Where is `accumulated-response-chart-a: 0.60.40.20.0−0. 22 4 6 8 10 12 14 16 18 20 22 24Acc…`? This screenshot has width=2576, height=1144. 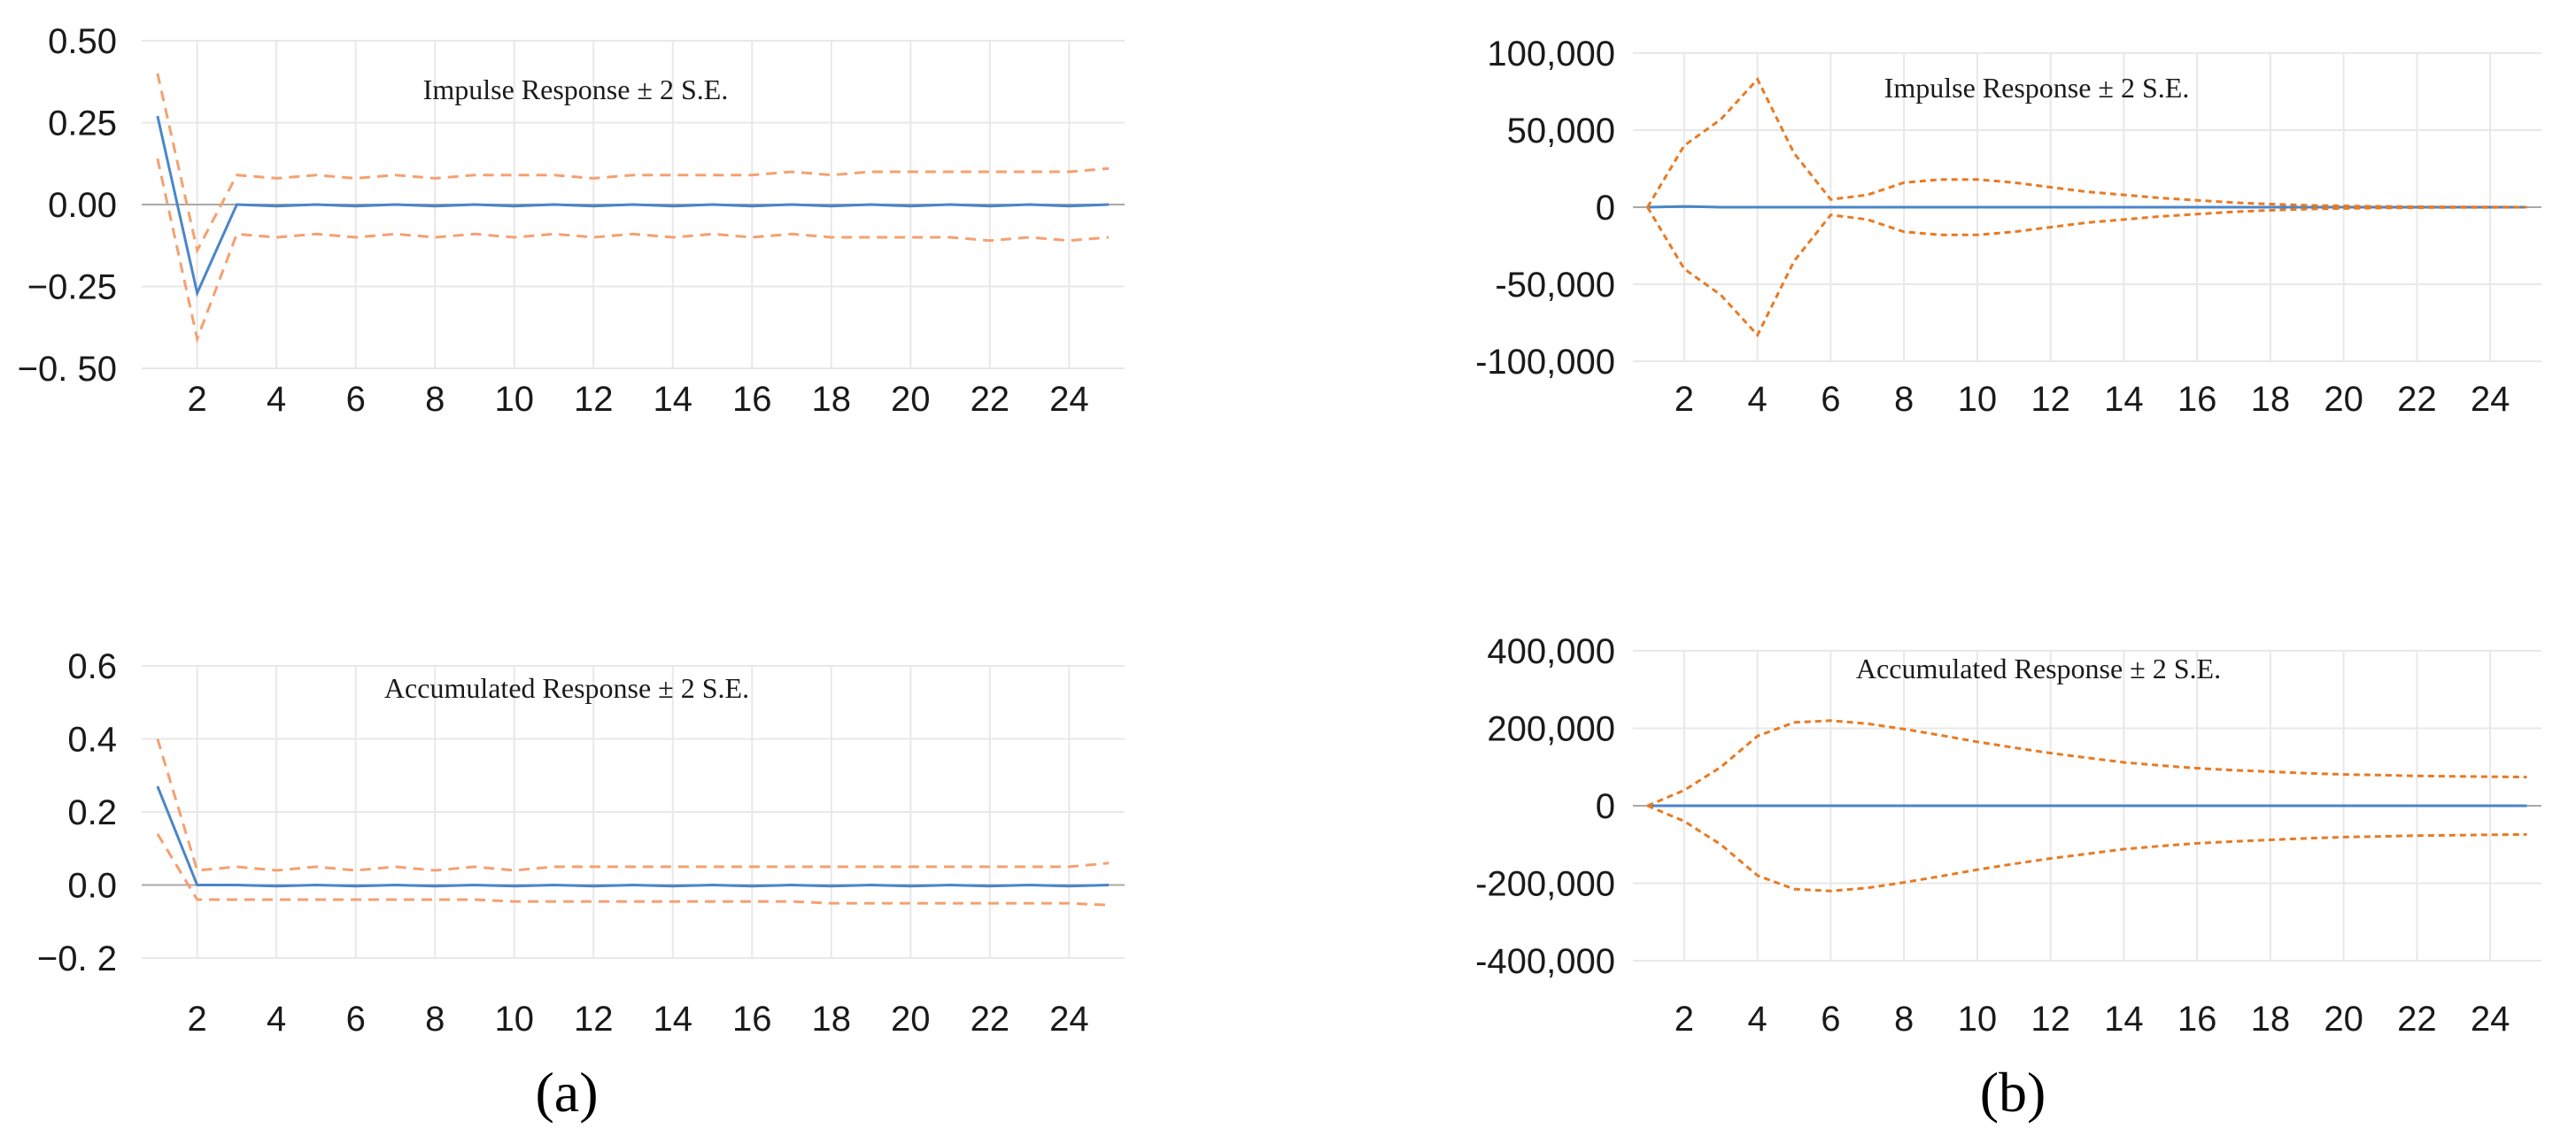
accumulated-response-chart-a: 0.60.40.20.0−0. 22 4 6 8 10 12 14 16 18 20 22 24Acc… is located at coordinates (581, 843).